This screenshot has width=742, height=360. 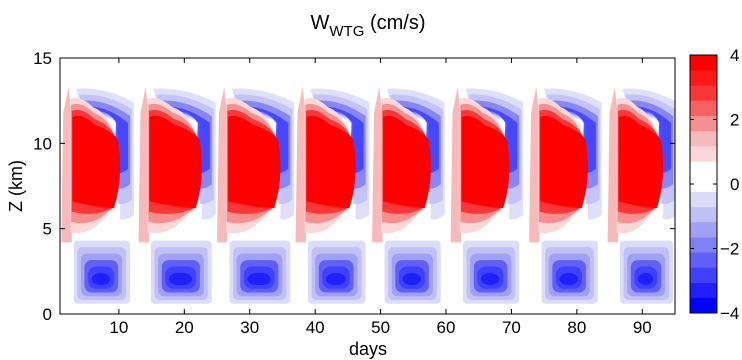 I want to click on x-tick-label: 40, so click(x=315, y=327).